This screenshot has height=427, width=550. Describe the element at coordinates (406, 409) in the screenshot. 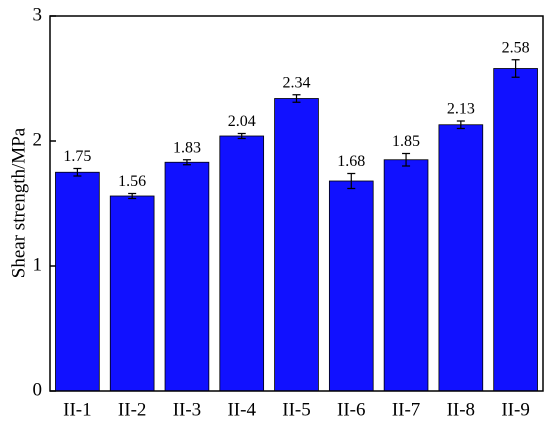

I see `x-tick-label: II-7` at that location.